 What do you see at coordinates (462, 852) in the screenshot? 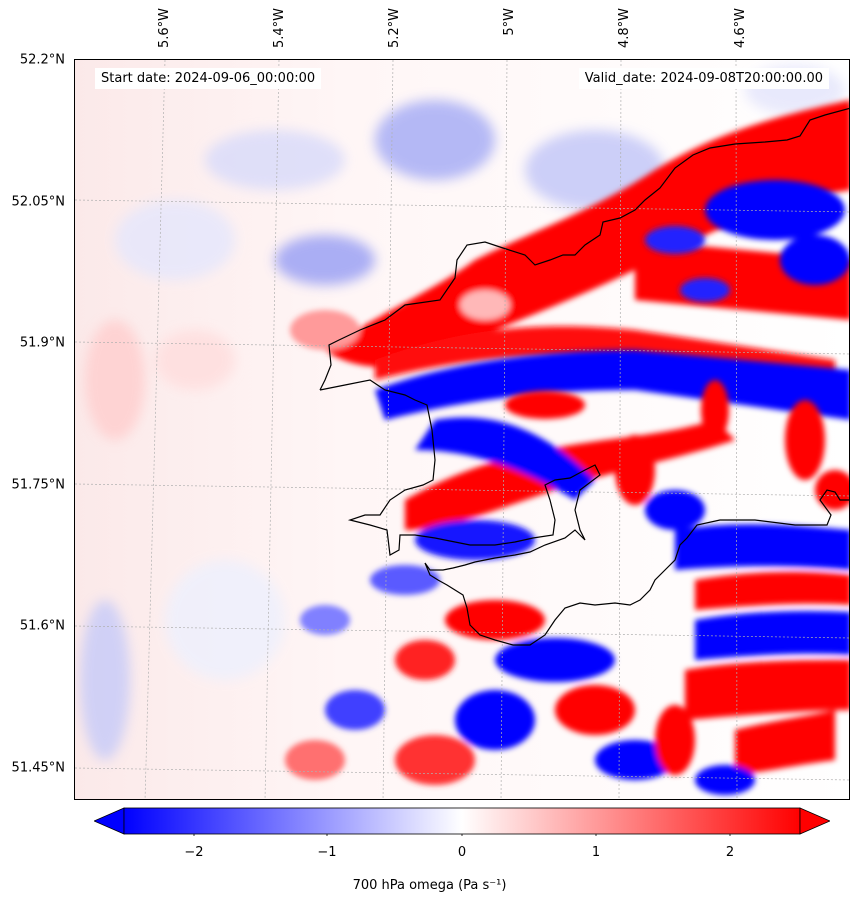
I see `colorbar-tick-0: 0` at bounding box center [462, 852].